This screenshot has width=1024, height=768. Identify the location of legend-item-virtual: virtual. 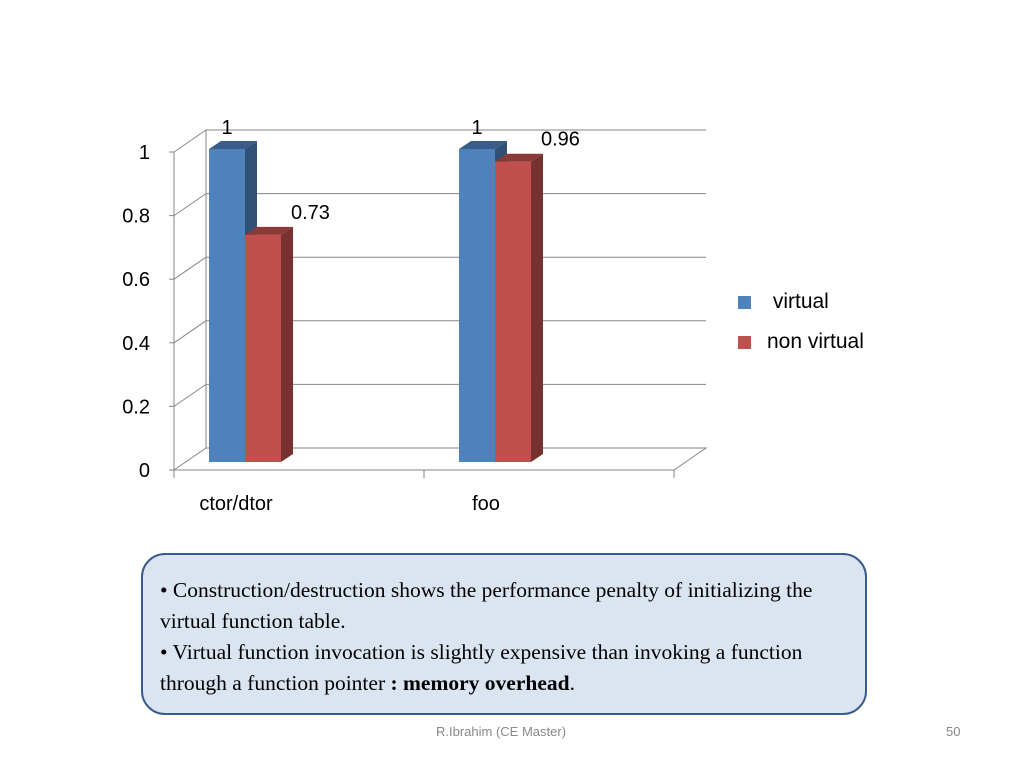
(801, 302).